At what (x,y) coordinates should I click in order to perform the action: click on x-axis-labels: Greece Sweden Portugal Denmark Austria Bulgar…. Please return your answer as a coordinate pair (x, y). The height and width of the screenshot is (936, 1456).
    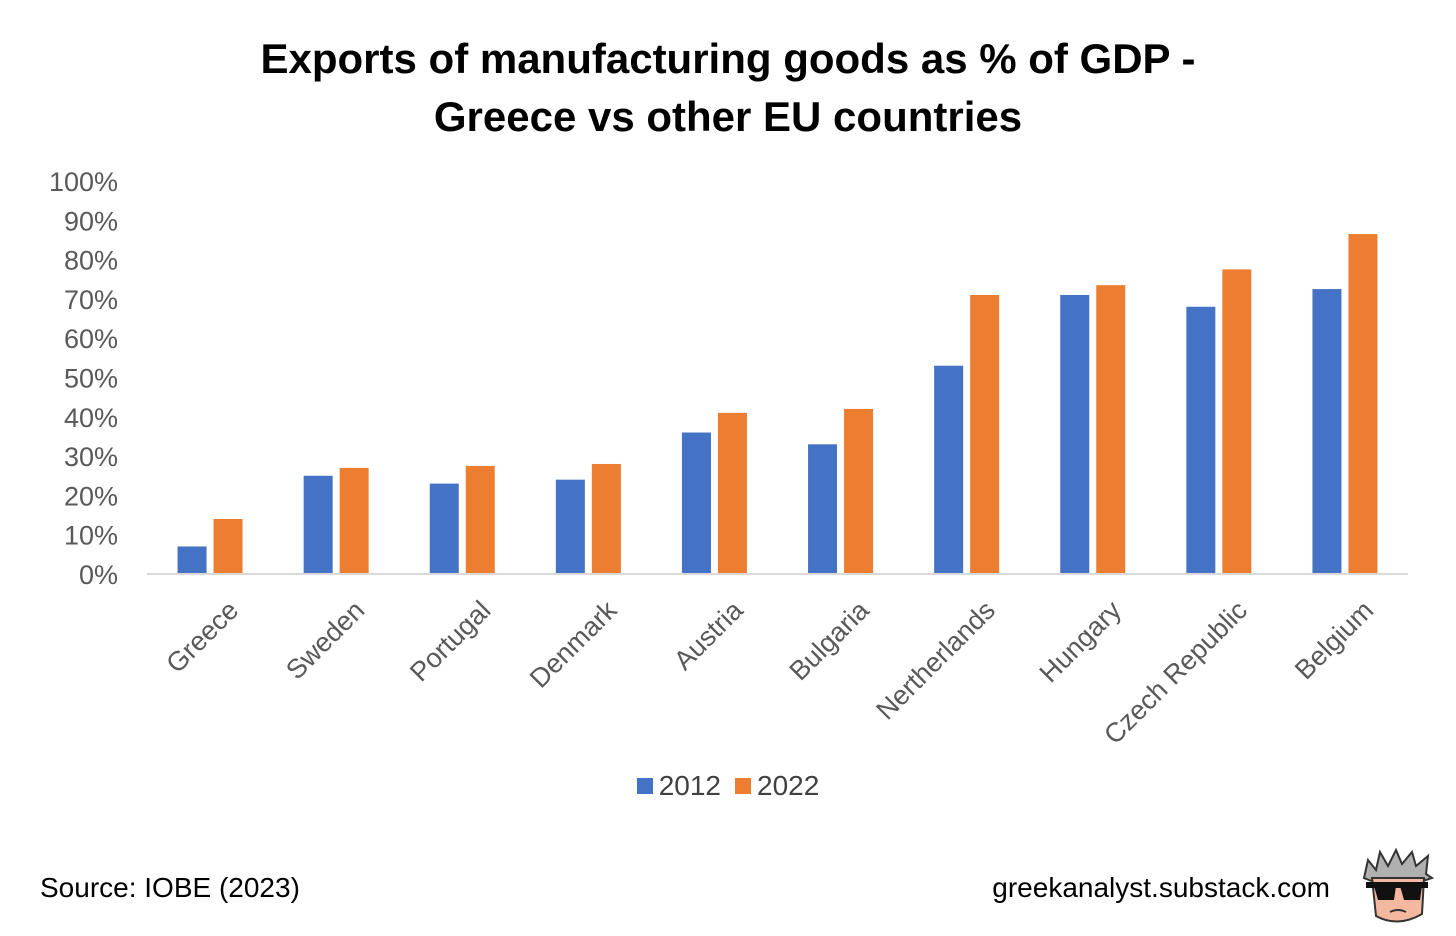
    Looking at the image, I should click on (769, 672).